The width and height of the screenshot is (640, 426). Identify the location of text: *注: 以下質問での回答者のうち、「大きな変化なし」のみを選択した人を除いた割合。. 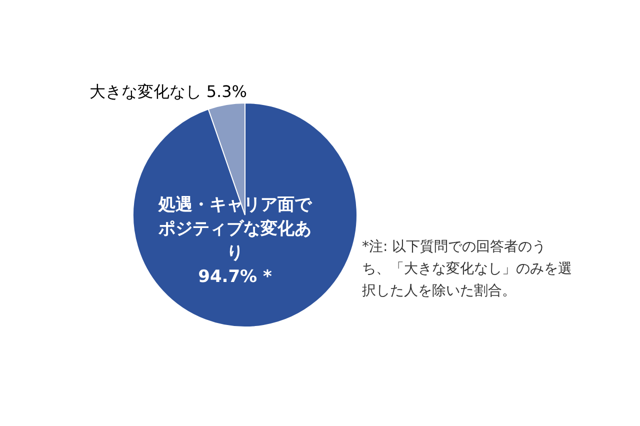
(467, 269).